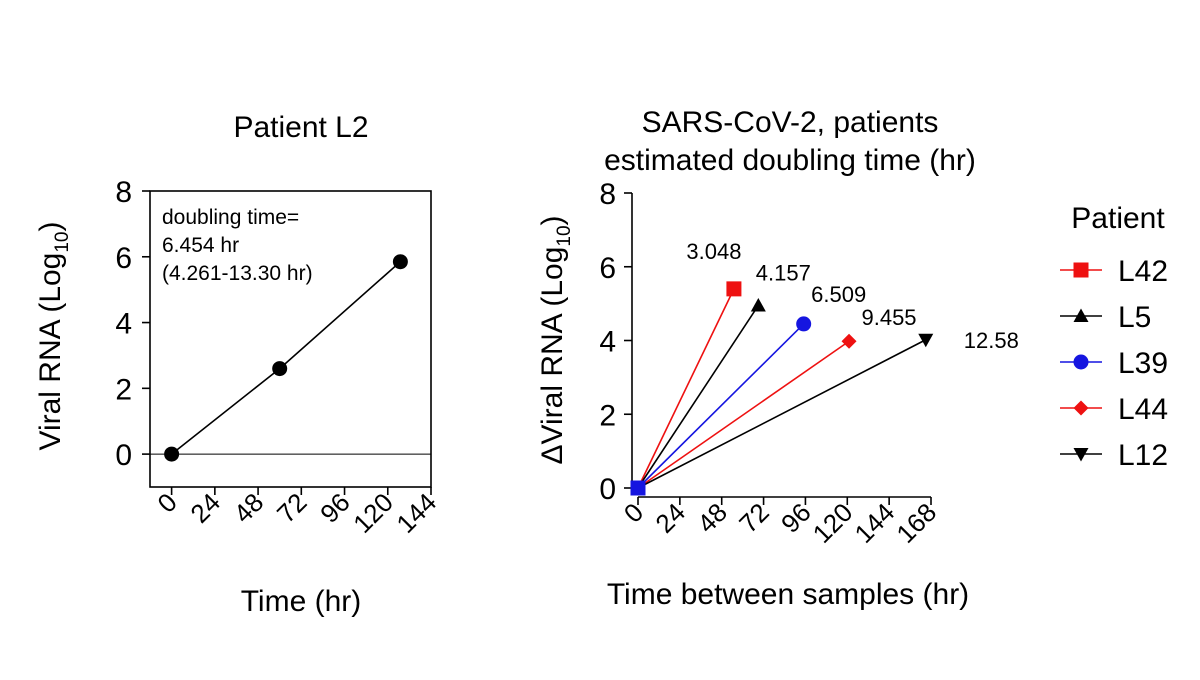 The height and width of the screenshot is (680, 1200). I want to click on left-y-label-close: ), so click(50, 226).